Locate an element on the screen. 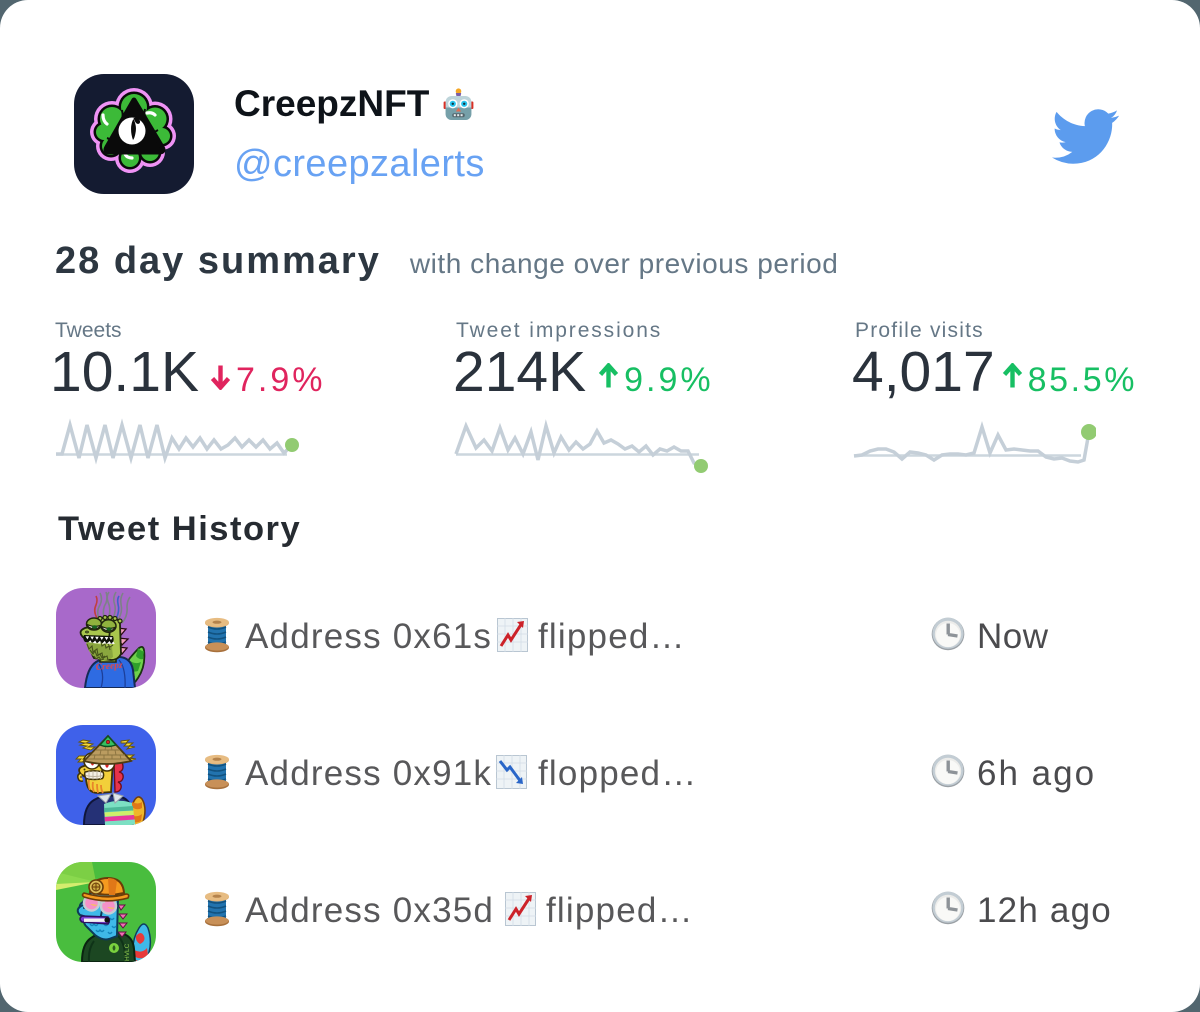 This screenshot has height=1012, width=1200. svg-text: Creepz is located at coordinates (109, 667).